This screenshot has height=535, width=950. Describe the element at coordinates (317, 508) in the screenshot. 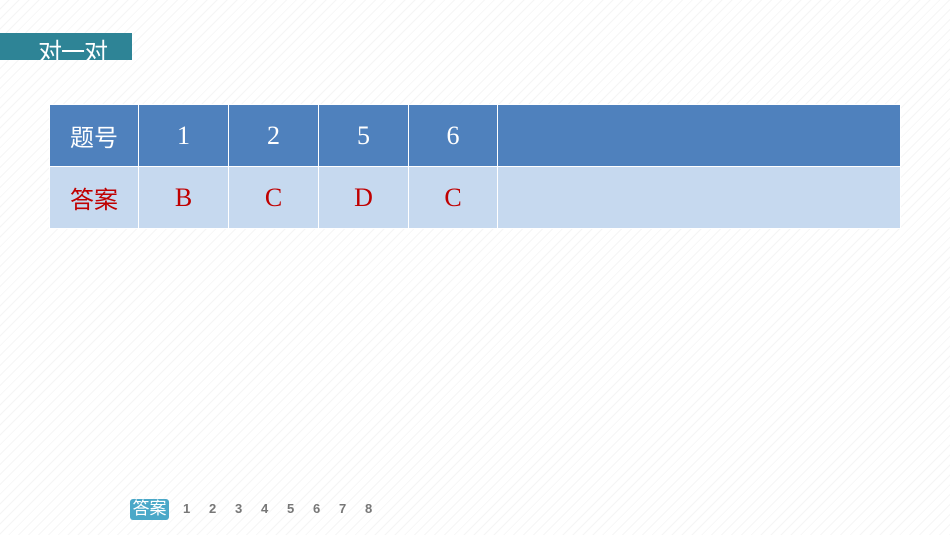

I see `nav-page-6: 6` at that location.